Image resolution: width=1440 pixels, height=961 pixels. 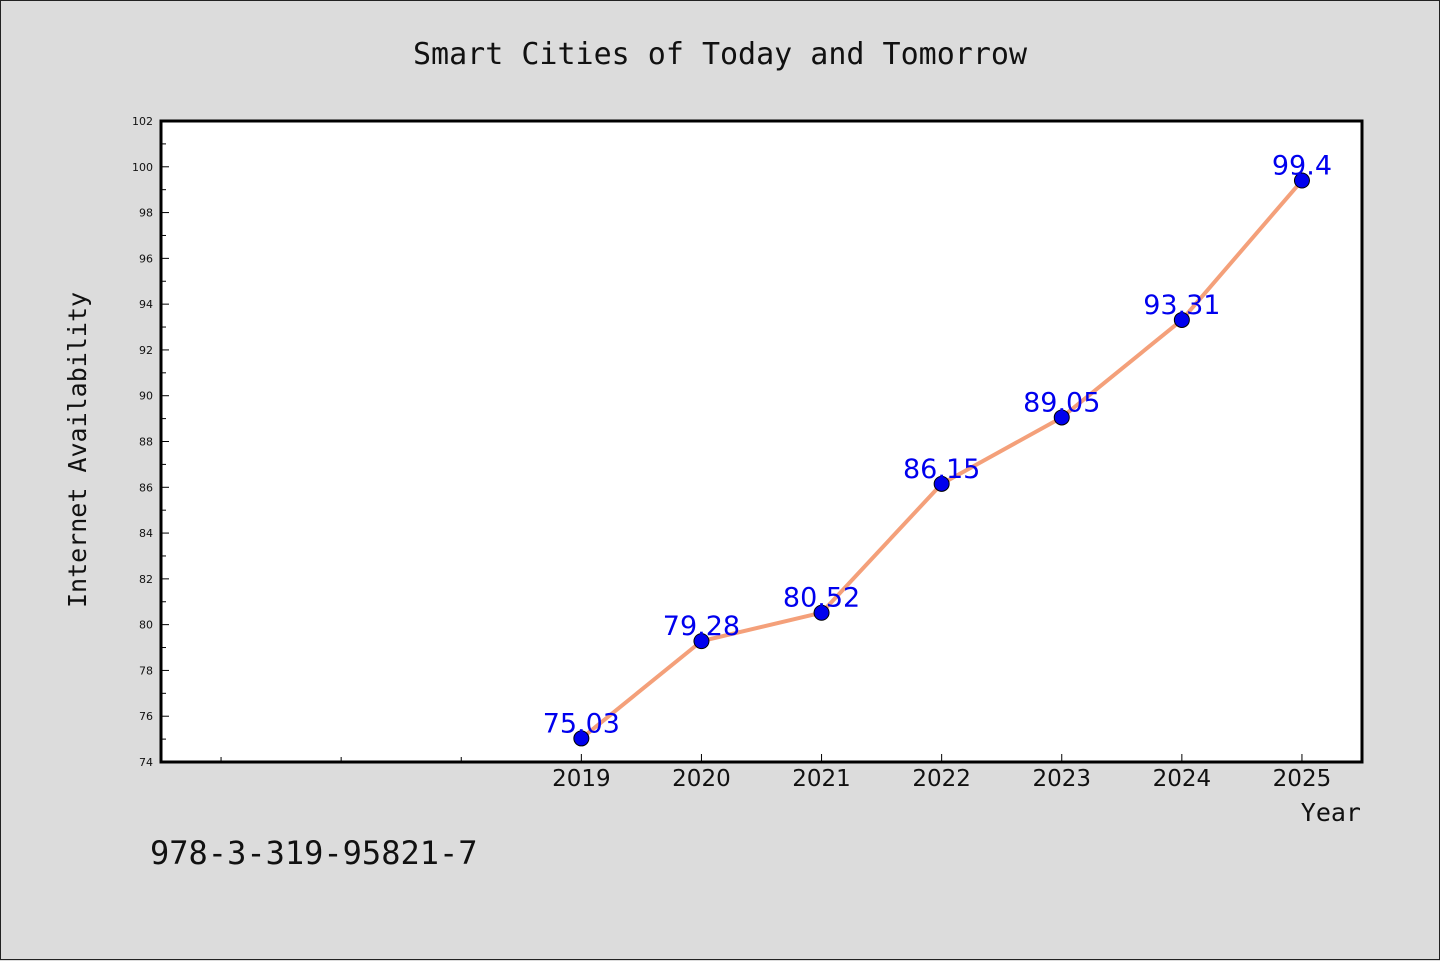 What do you see at coordinates (146, 625) in the screenshot?
I see `y-tick-label: 80` at bounding box center [146, 625].